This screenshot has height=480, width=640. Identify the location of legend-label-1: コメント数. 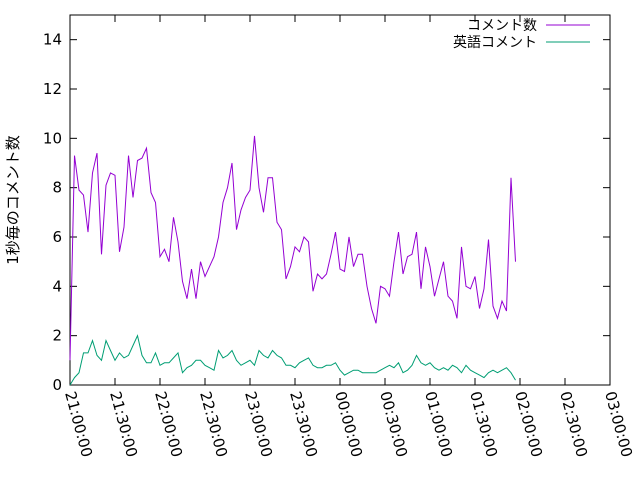
(502, 26).